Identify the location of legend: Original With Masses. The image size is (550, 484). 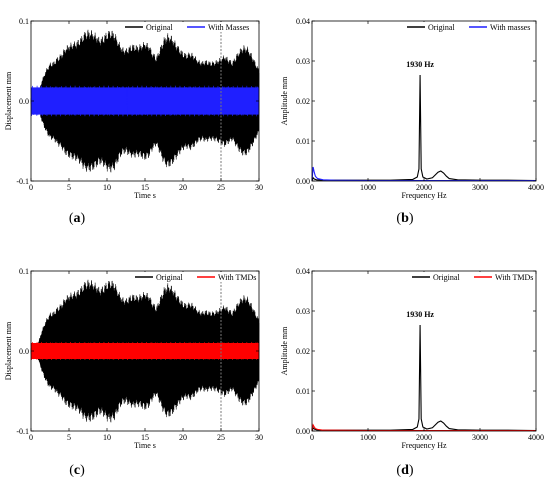
(190, 27).